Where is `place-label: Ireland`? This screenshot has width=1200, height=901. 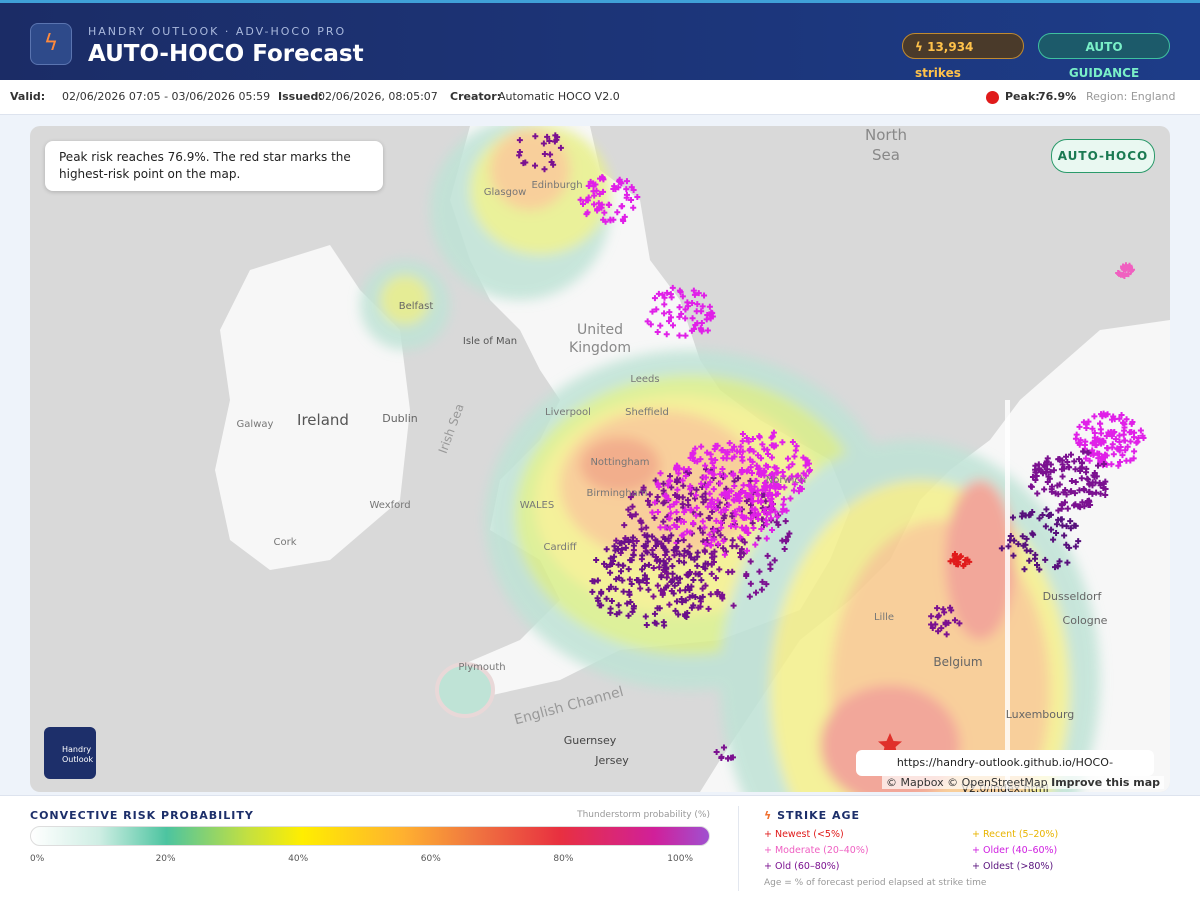
place-label: Ireland is located at coordinates (323, 420).